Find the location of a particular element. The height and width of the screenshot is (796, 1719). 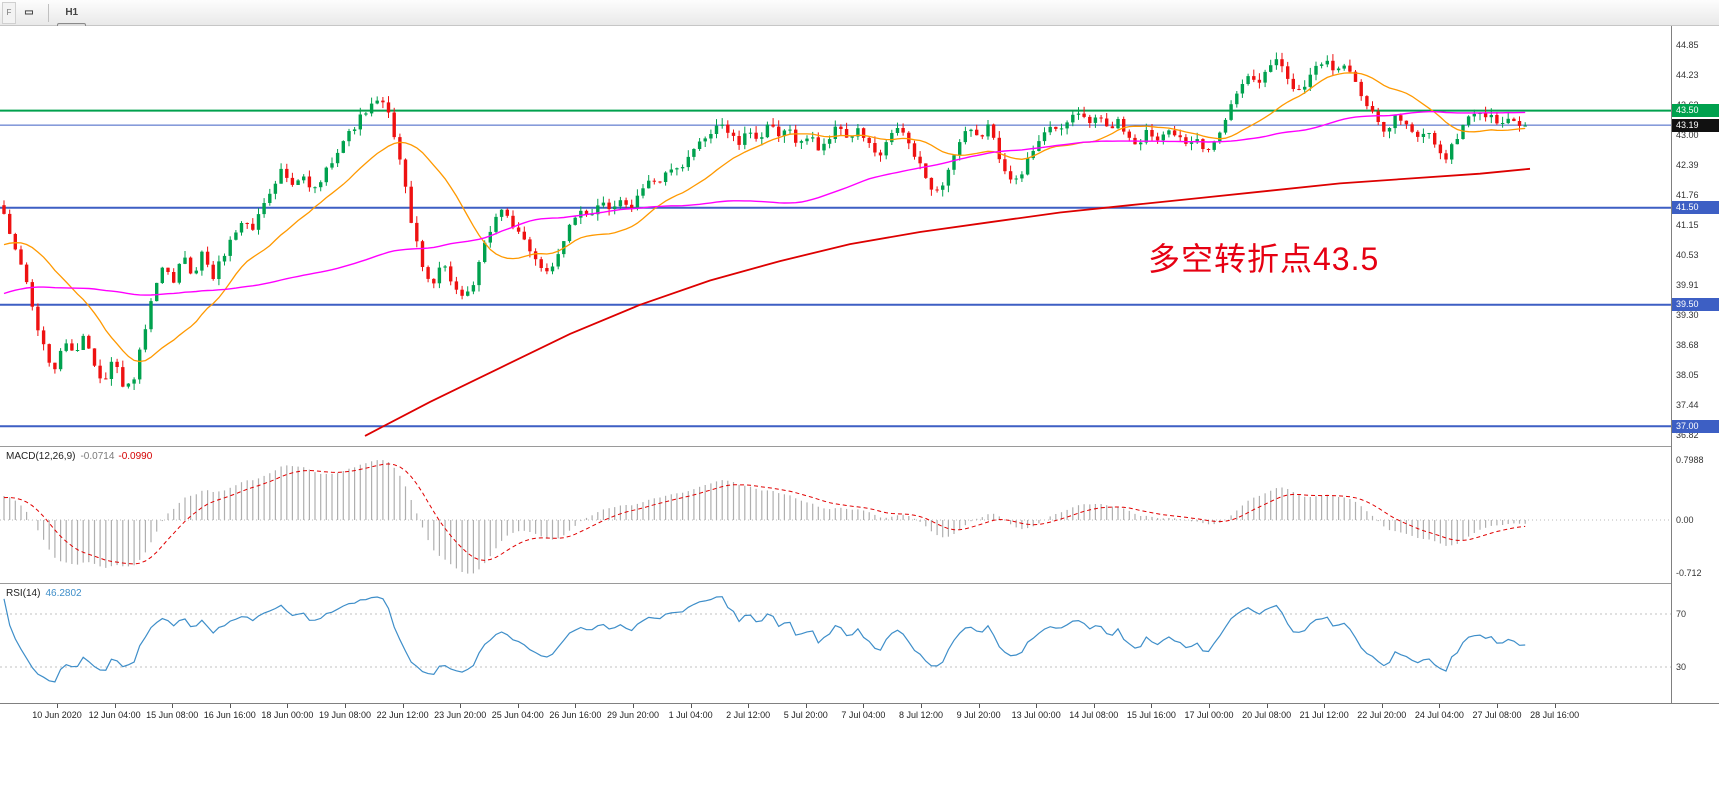

macd-indicator-label: MACD(12,26,9) -0.0714 -0.0990 is located at coordinates (79, 456).